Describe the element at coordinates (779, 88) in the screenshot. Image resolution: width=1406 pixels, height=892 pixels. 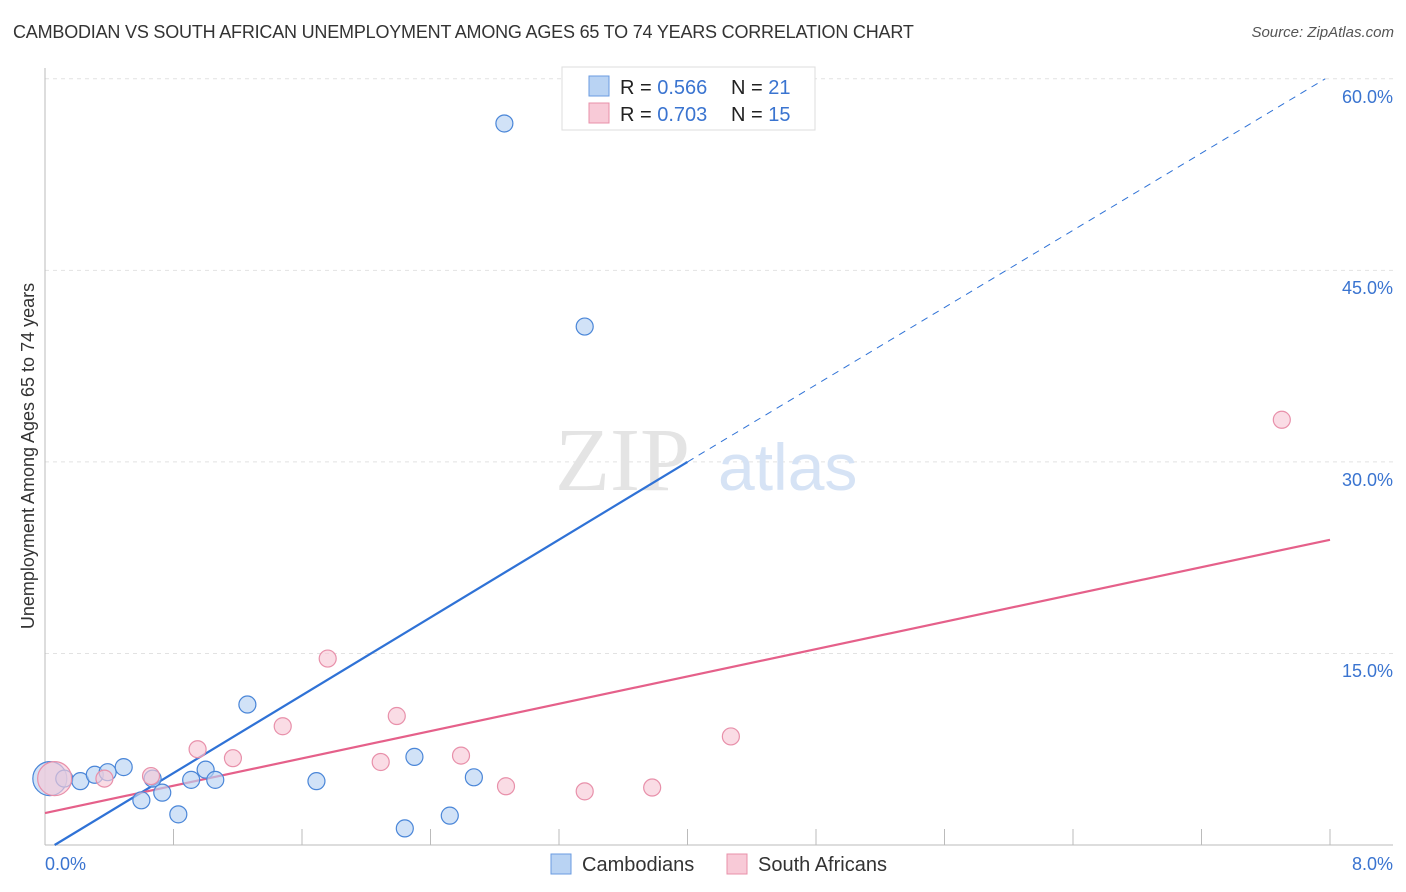
I see `legend-n-value: 21` at that location.